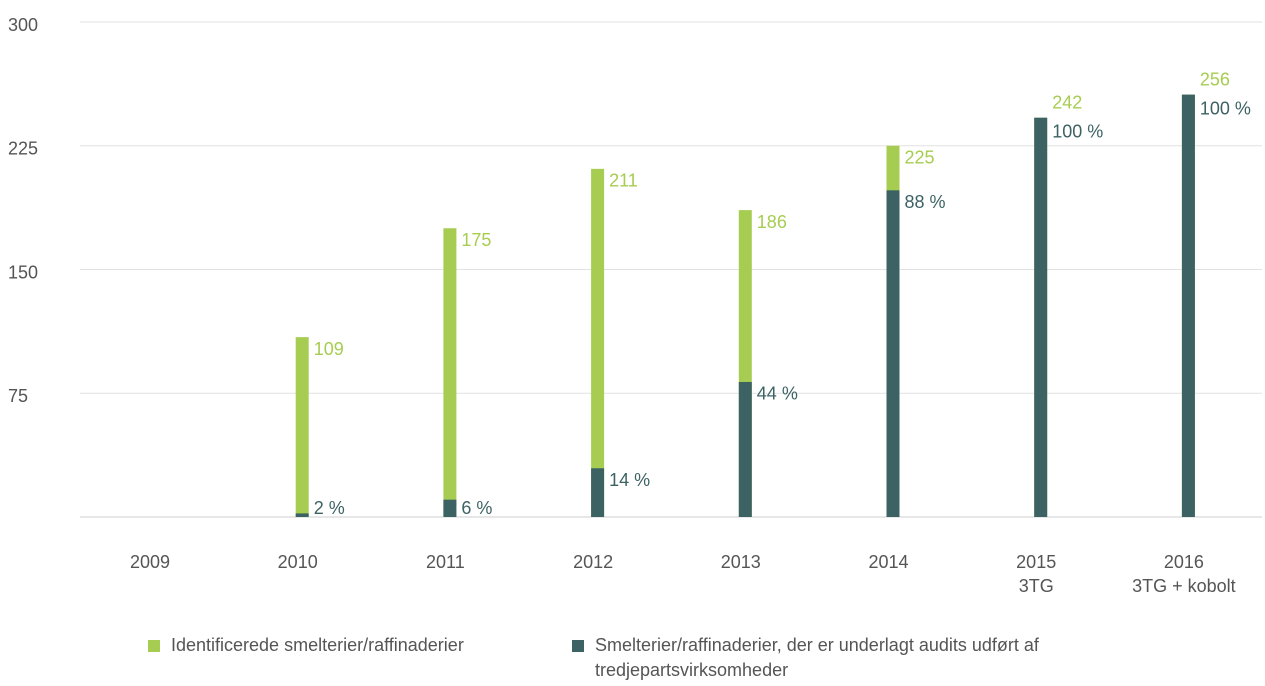 Image resolution: width=1265 pixels, height=686 pixels. Describe the element at coordinates (476, 240) in the screenshot. I see `data-label: 175` at that location.